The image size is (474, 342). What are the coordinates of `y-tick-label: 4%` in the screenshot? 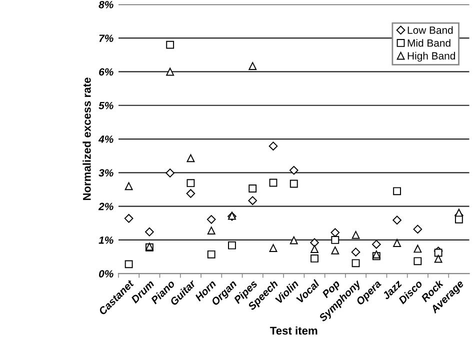 It's located at (106, 139).